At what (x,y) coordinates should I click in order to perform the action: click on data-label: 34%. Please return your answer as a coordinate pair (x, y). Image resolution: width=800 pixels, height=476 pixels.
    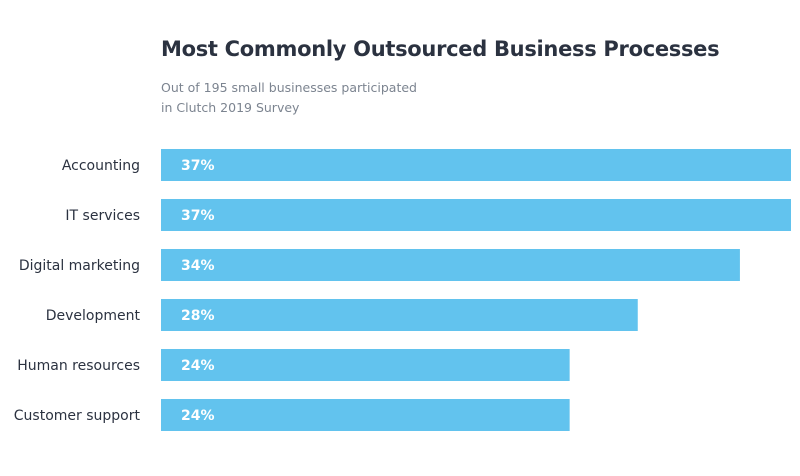
    Looking at the image, I should click on (198, 266).